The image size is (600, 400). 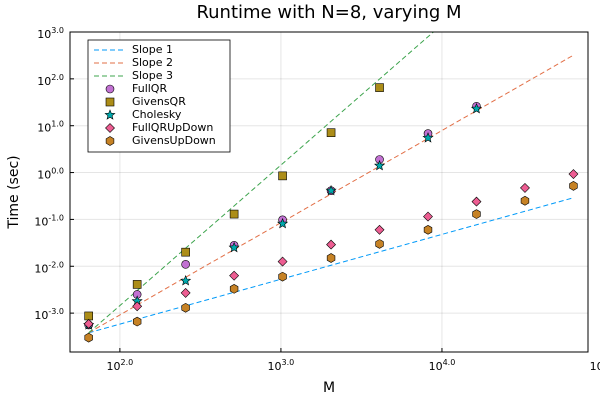 I want to click on x-tick-label: 105.0, so click(x=595, y=366).